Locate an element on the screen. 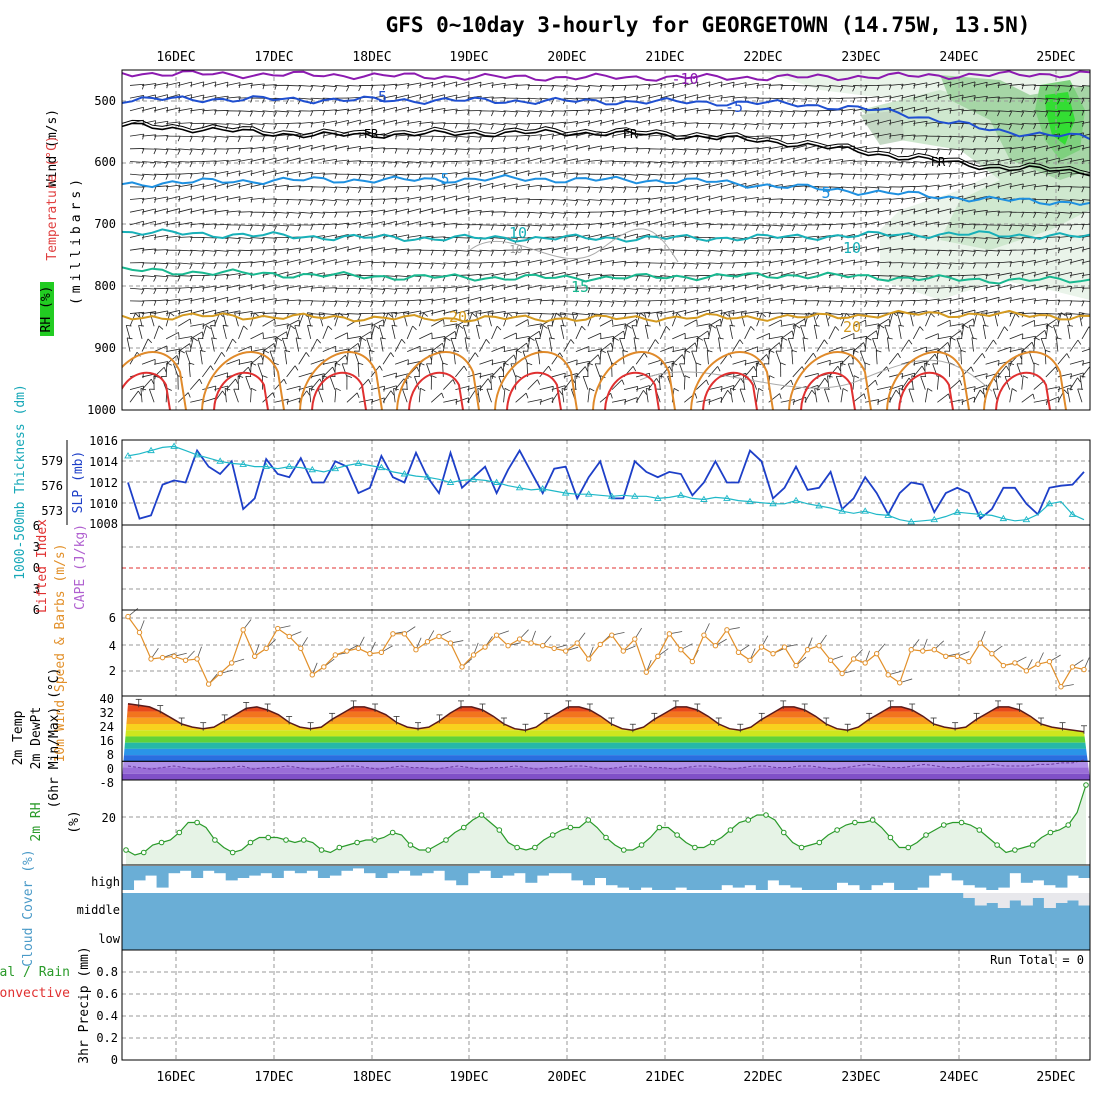 This screenshot has width=1100, height=1100. y-tick-label: 20 is located at coordinates (109, 818).